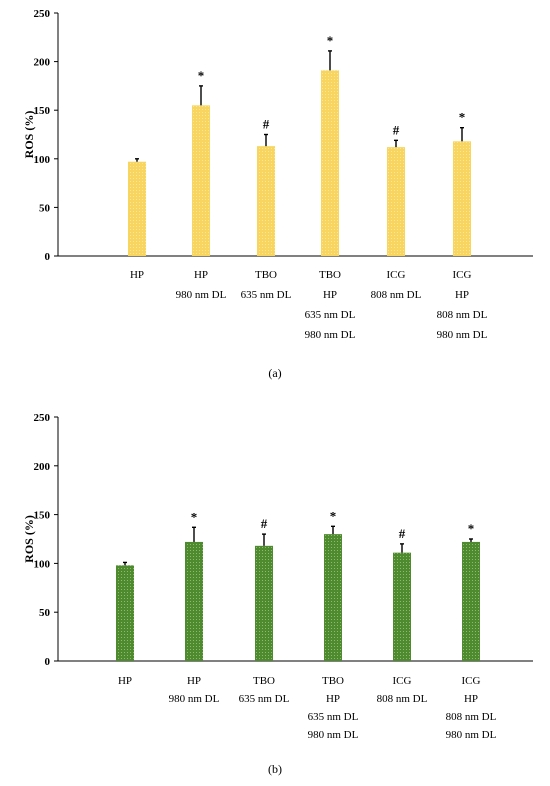 The width and height of the screenshot is (550, 786). Describe the element at coordinates (274, 373) in the screenshot. I see `panel-label: (a)` at that location.